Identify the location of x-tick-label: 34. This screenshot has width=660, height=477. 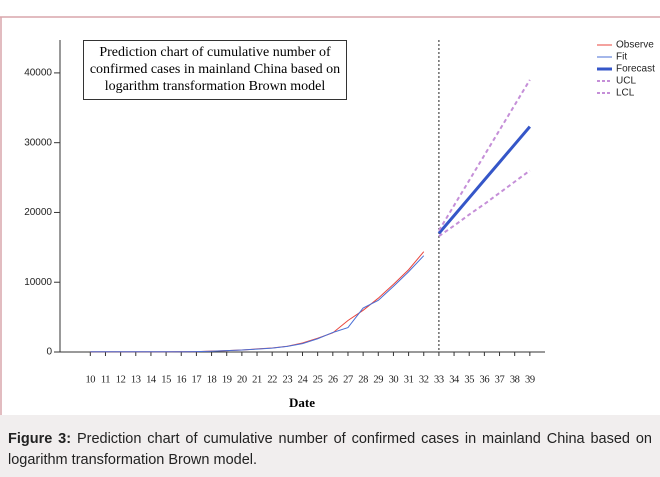
(454, 379).